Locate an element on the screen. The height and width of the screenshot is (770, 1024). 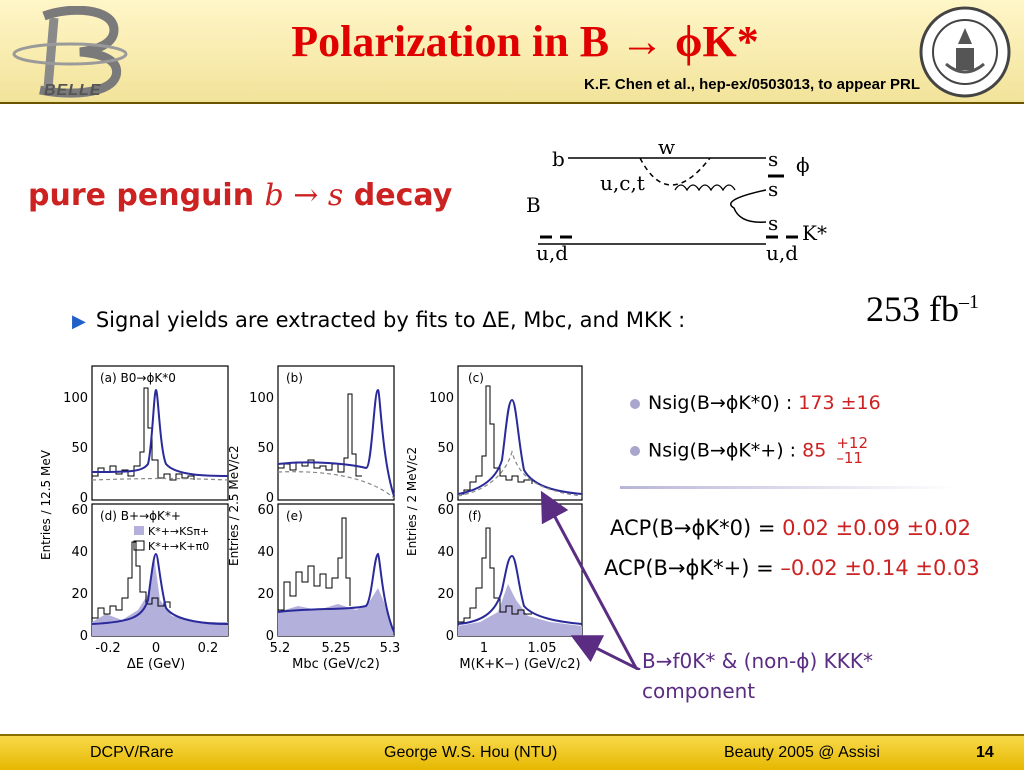
feyn-uct: u,c,t is located at coordinates (622, 183).